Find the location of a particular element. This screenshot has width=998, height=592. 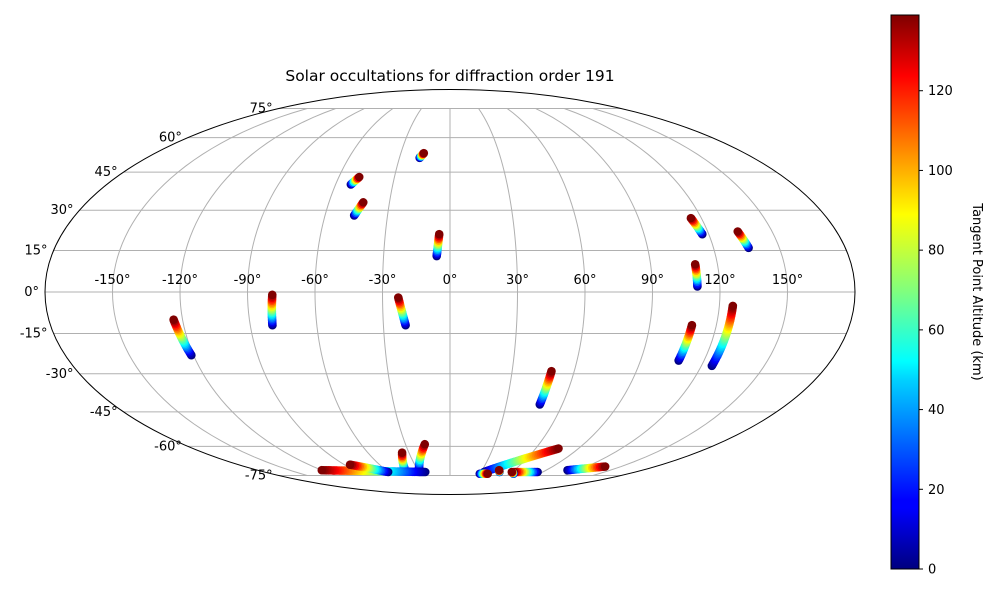

colorbar-tick-label: 40 is located at coordinates (936, 410).